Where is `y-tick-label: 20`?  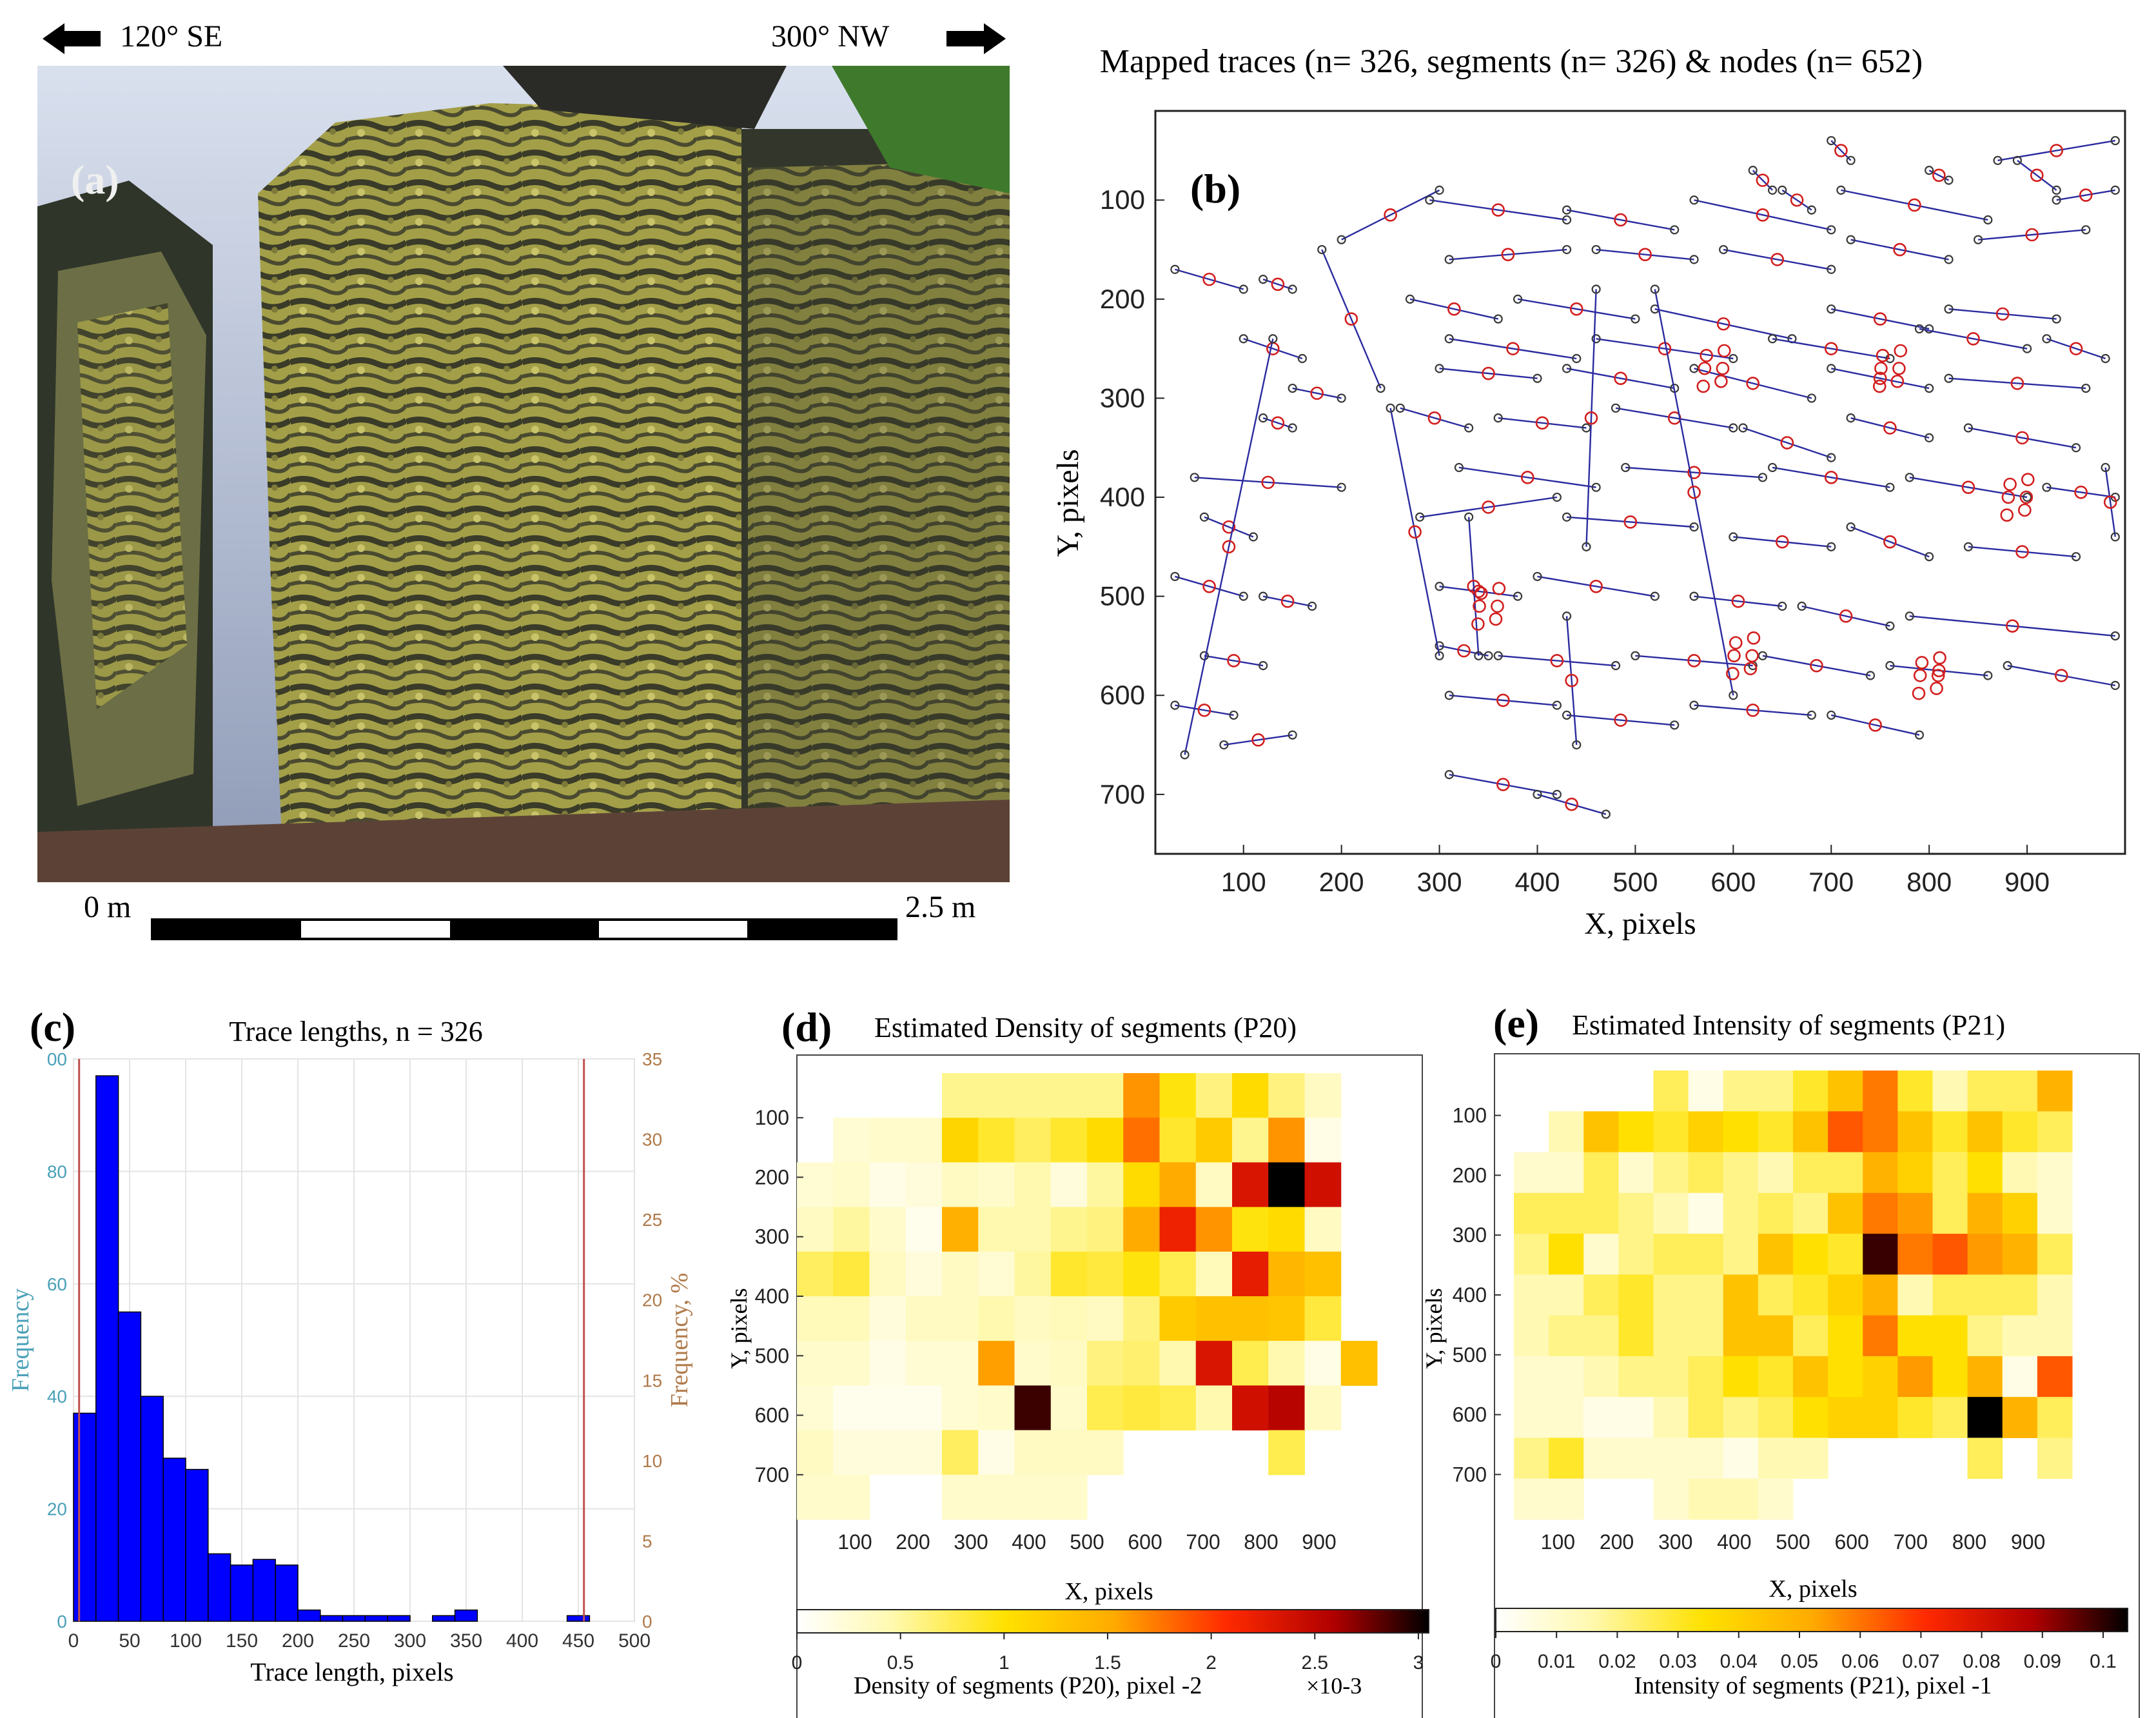 y-tick-label: 20 is located at coordinates (57, 1509).